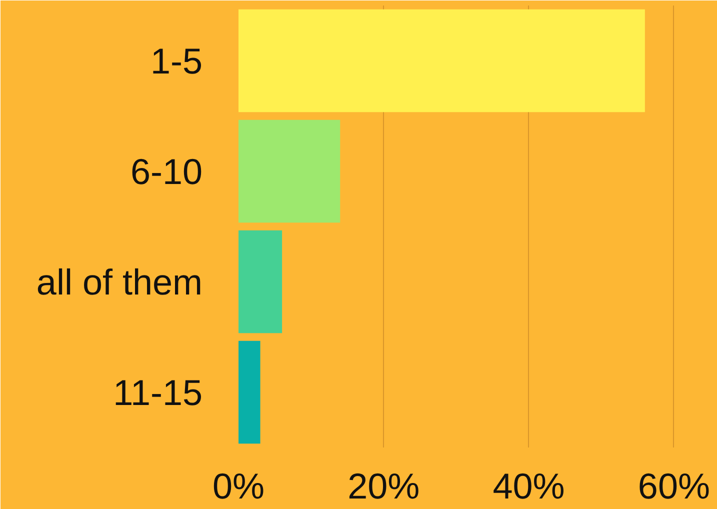 The image size is (717, 509). I want to click on y-tick-label: 11-15, so click(158, 392).